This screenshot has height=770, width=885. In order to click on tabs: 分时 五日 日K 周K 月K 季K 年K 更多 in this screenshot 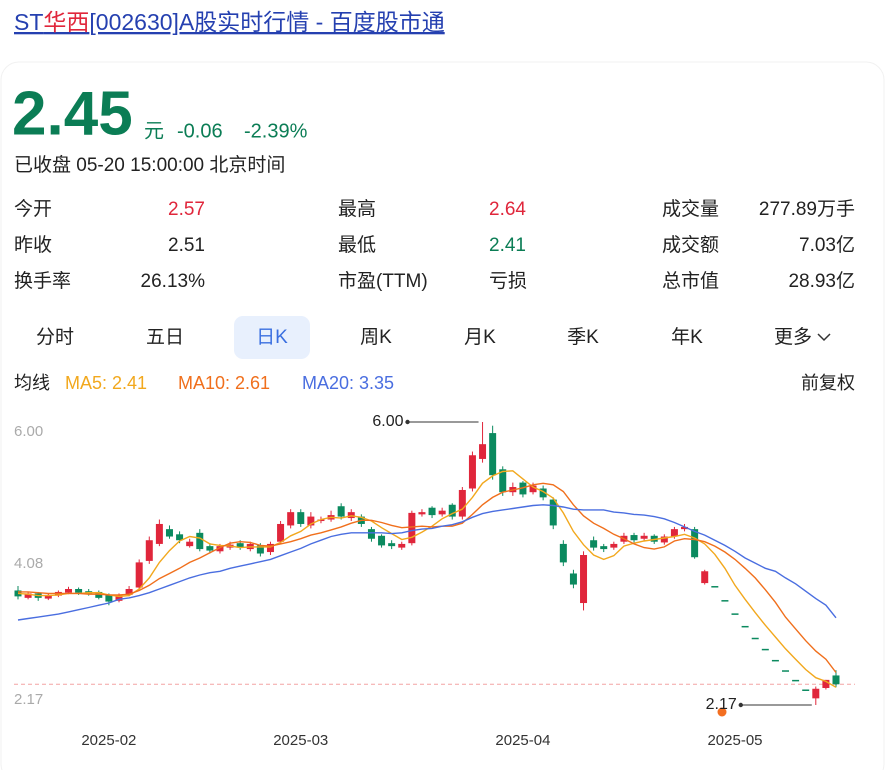, I will do `click(433, 337)`.